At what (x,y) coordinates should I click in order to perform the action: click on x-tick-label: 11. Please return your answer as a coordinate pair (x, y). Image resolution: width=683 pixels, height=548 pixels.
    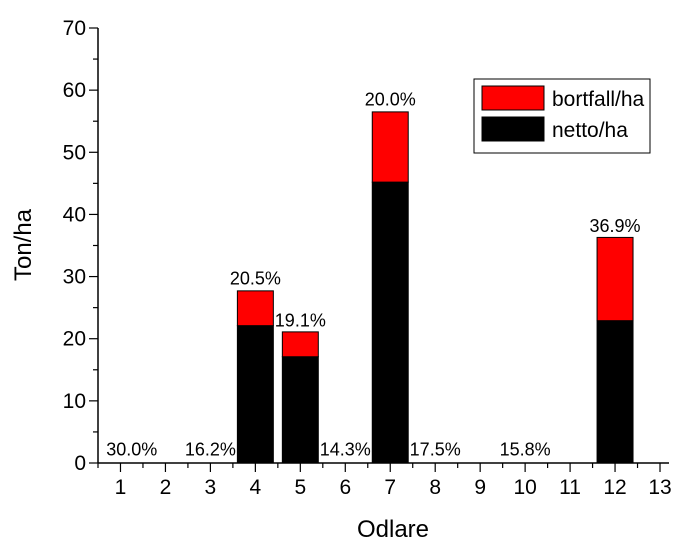
    Looking at the image, I should click on (570, 487).